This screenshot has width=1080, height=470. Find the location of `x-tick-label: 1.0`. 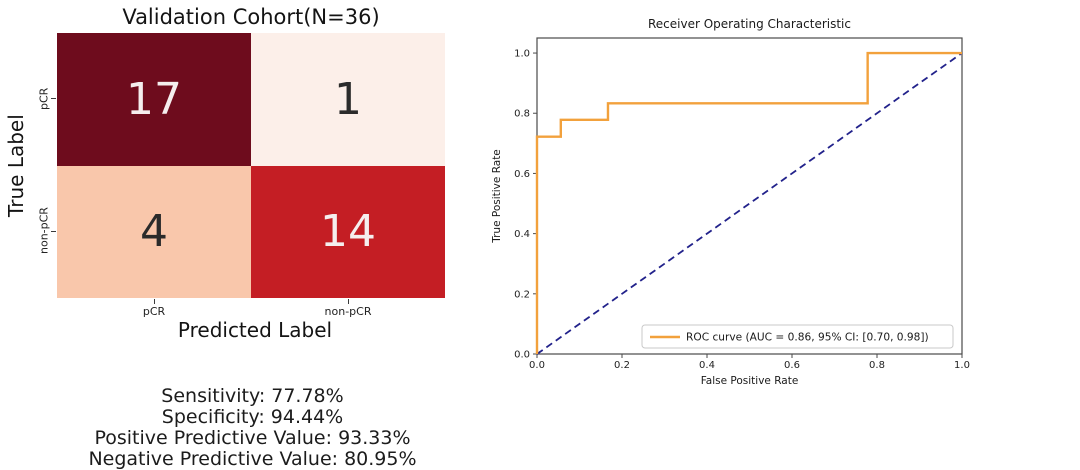

x-tick-label: 1.0 is located at coordinates (962, 365).